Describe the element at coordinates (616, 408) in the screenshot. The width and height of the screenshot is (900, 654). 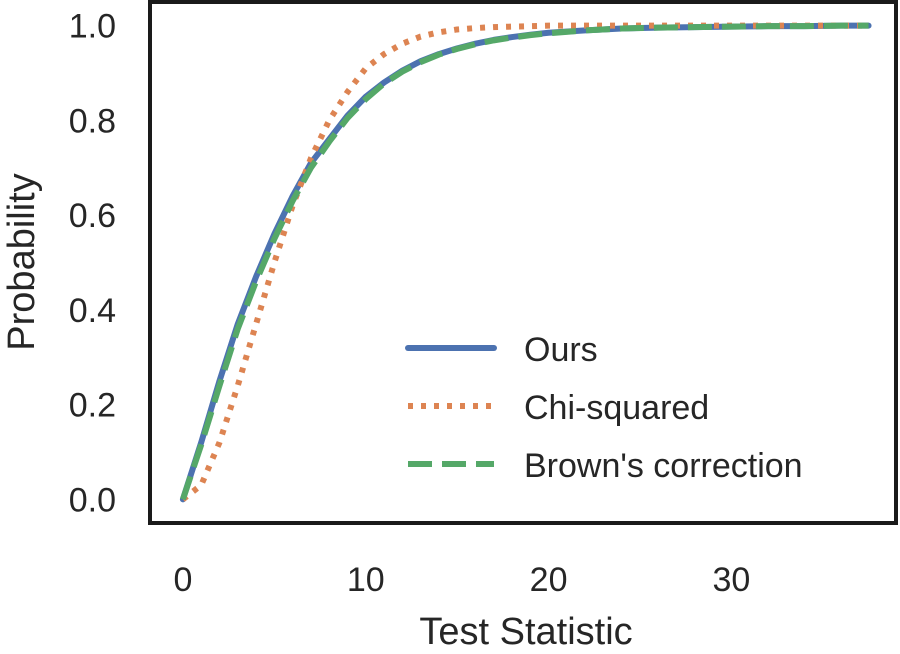
I see `legend-label-chi-squared: Chi-squared` at that location.